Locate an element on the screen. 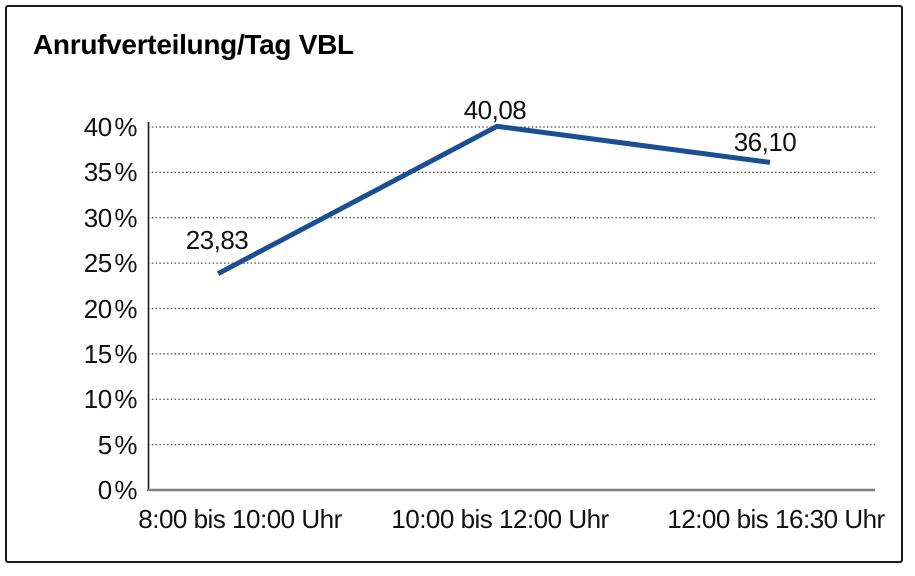 This screenshot has width=915, height=576. y-tick-label: 20 % is located at coordinates (110, 308).